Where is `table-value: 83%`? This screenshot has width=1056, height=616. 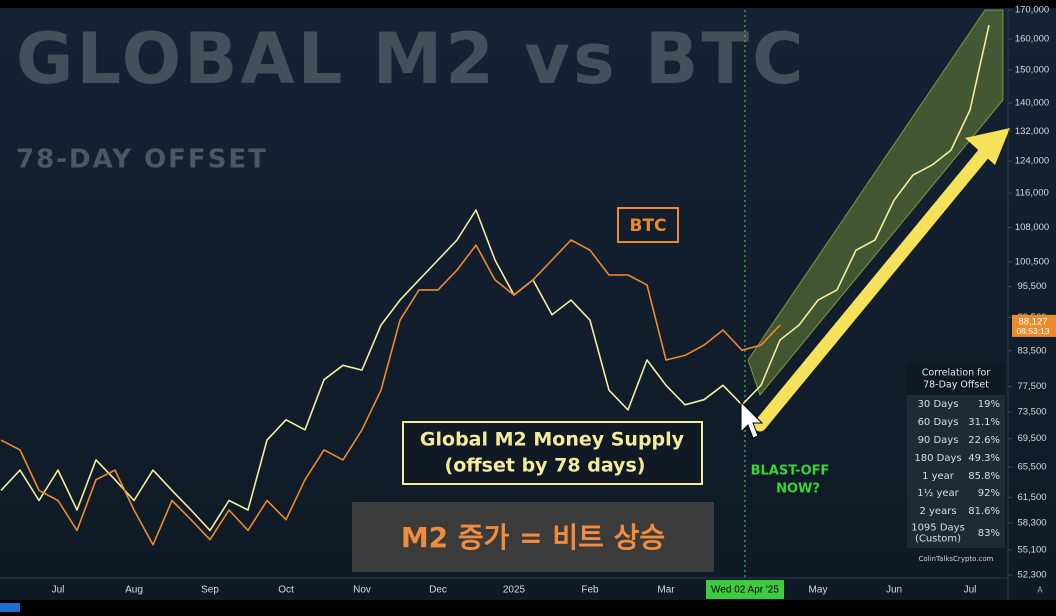
table-value: 83% is located at coordinates (989, 533).